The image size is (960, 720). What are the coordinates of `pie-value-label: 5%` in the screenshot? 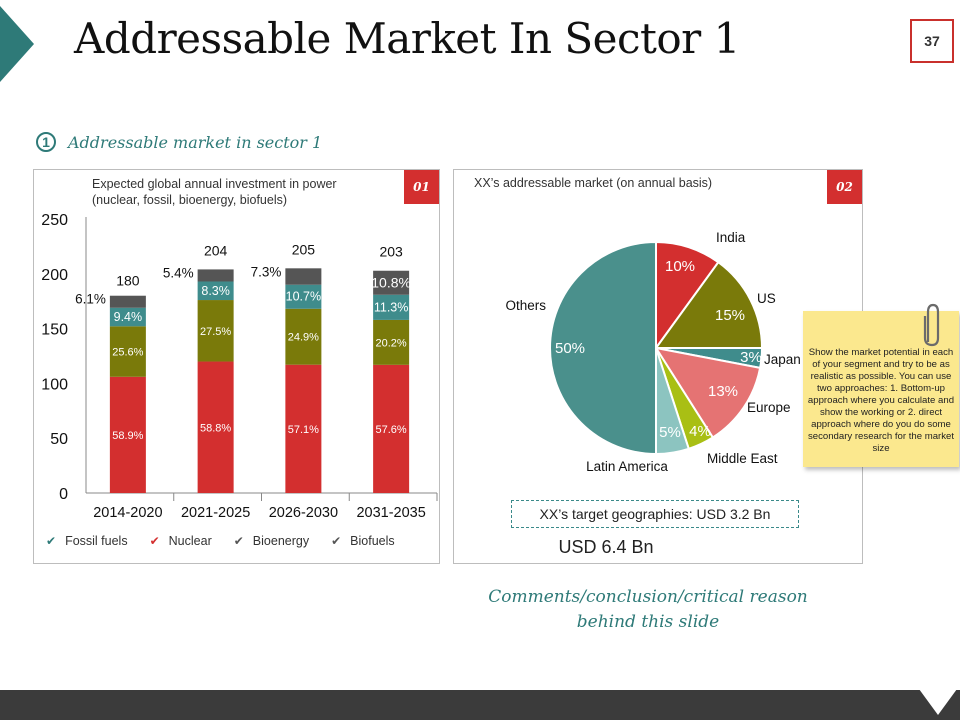 It's located at (670, 432).